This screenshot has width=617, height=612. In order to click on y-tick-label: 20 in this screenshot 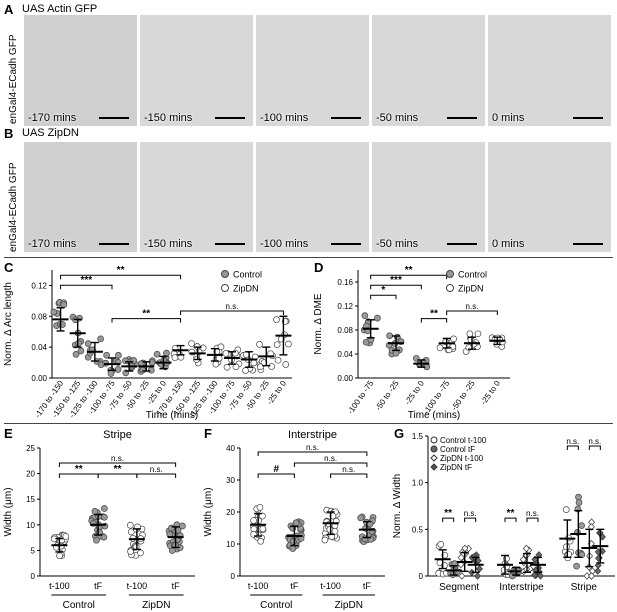, I will do `click(30, 474)`.